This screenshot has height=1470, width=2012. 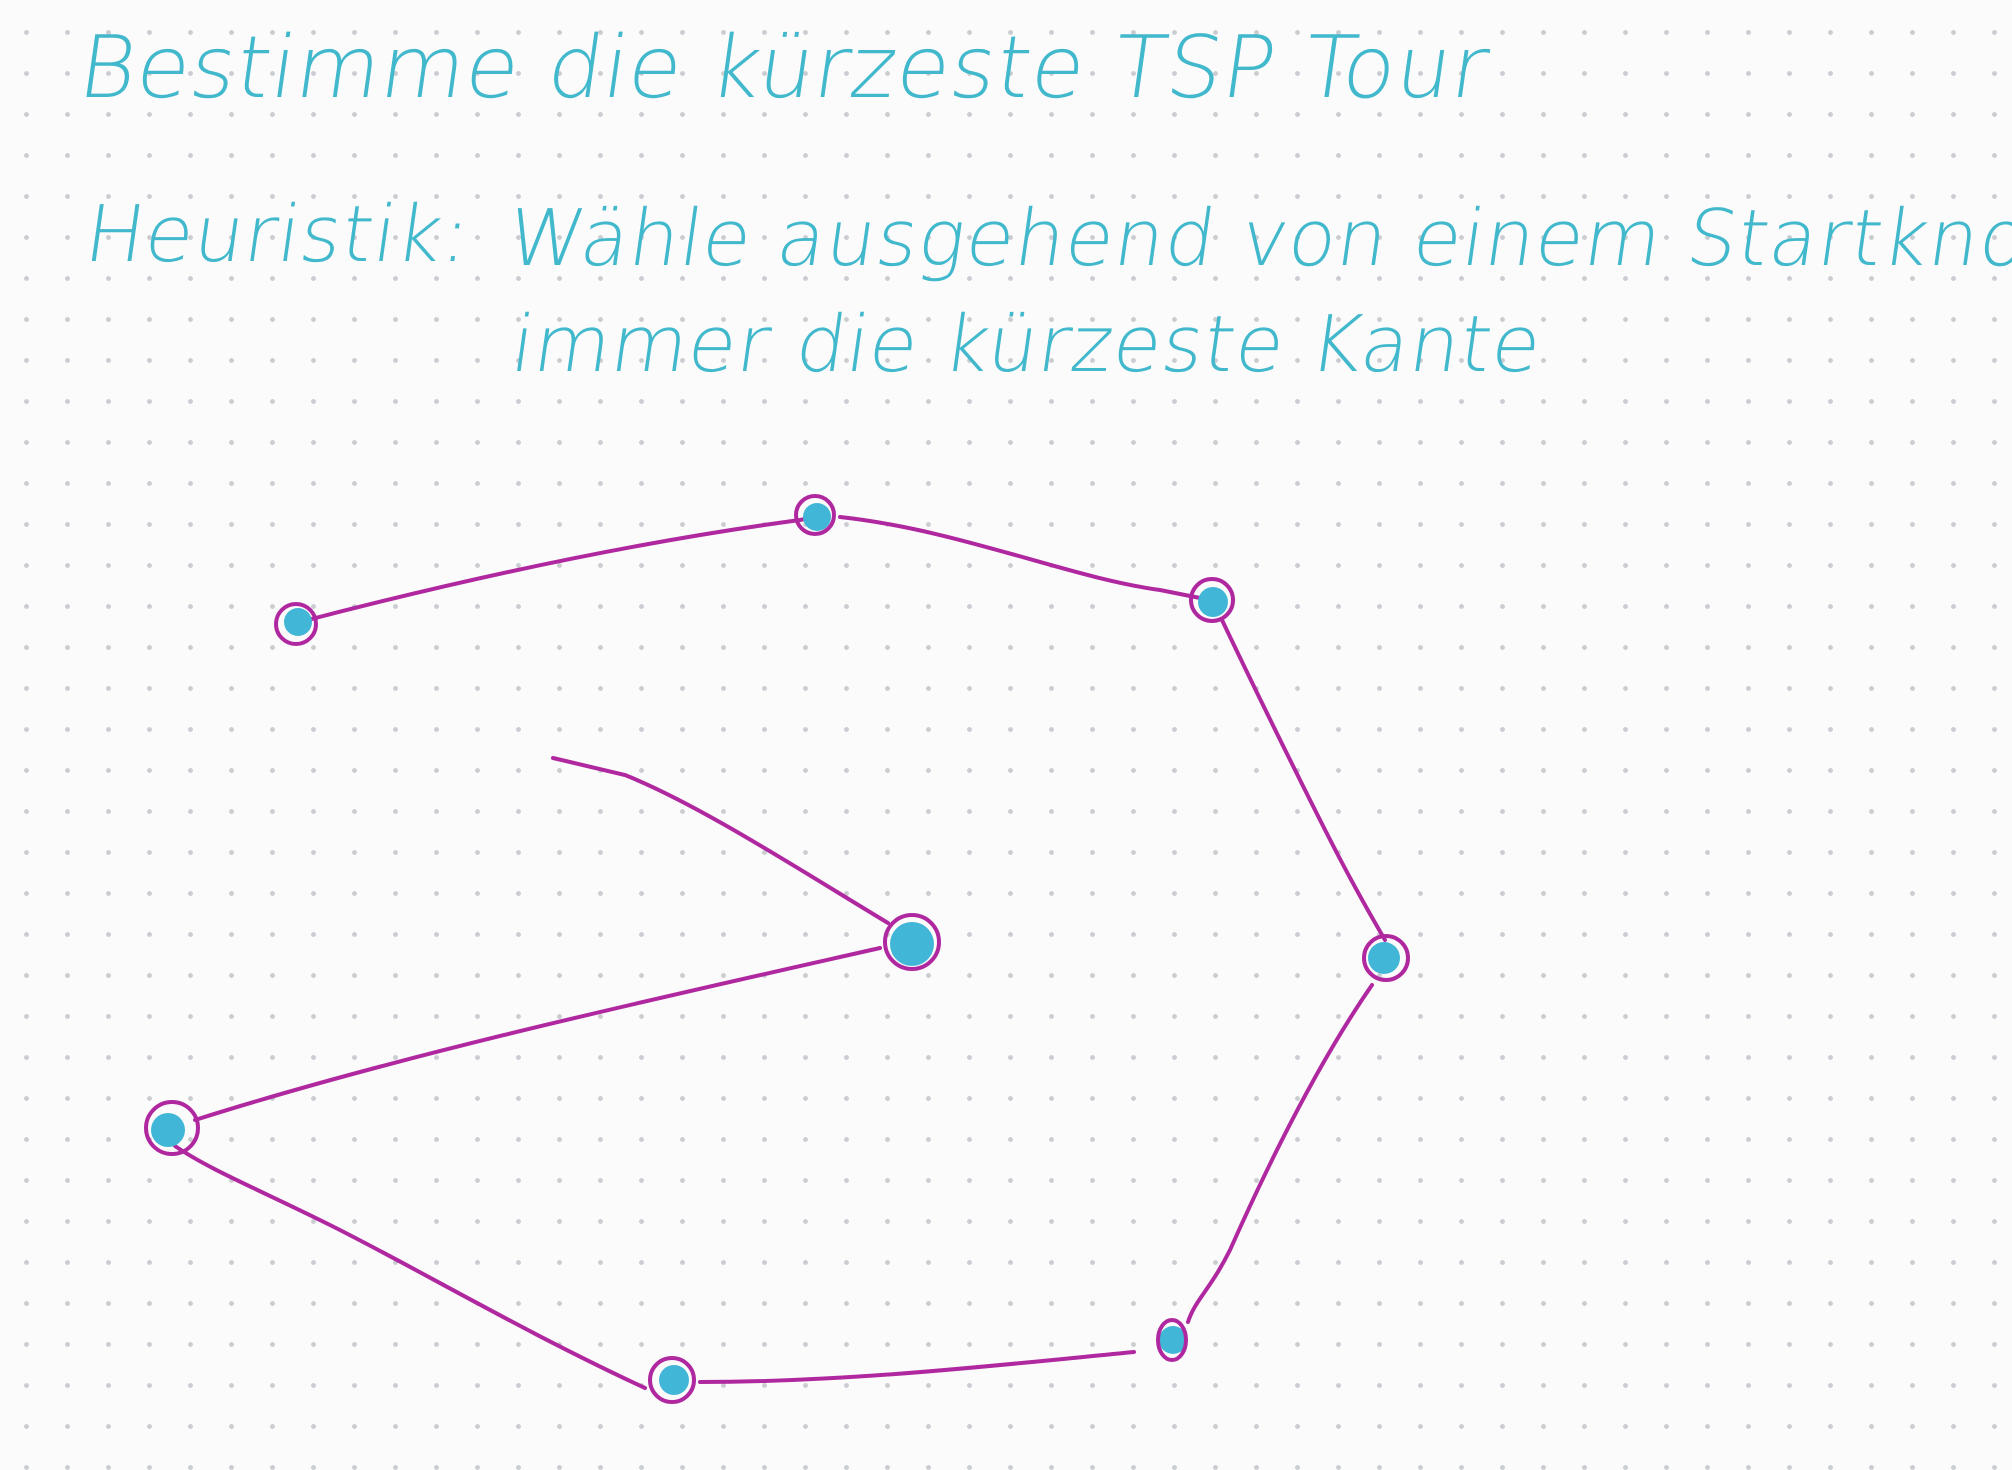 What do you see at coordinates (410, 1267) in the screenshot?
I see `edge-f-g` at bounding box center [410, 1267].